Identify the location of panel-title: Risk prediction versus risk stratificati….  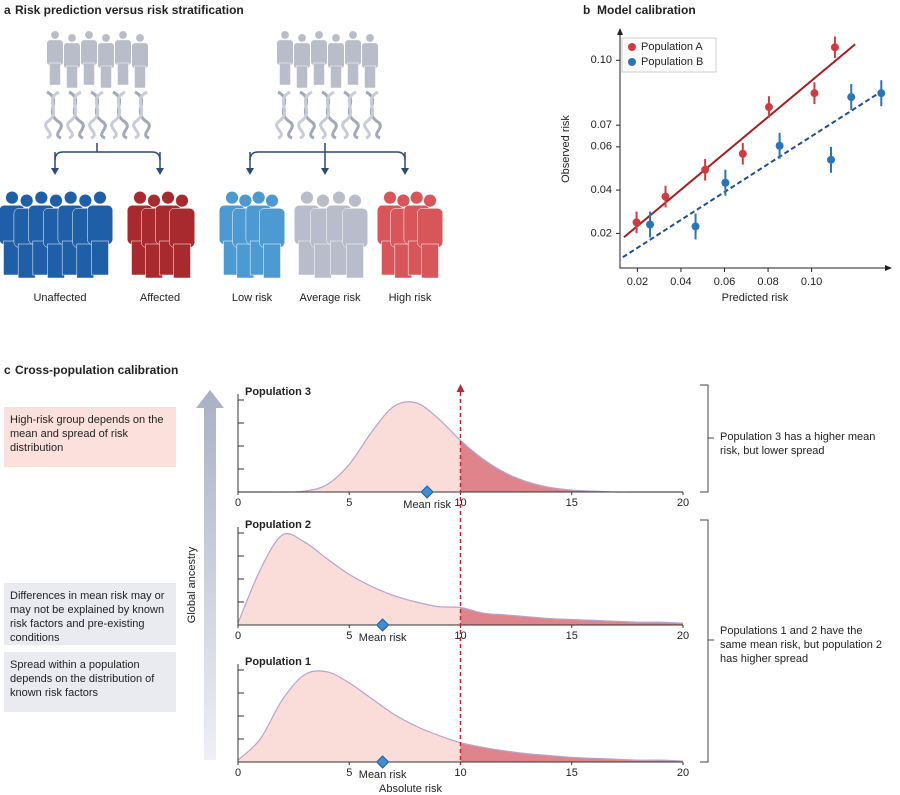
(129, 10).